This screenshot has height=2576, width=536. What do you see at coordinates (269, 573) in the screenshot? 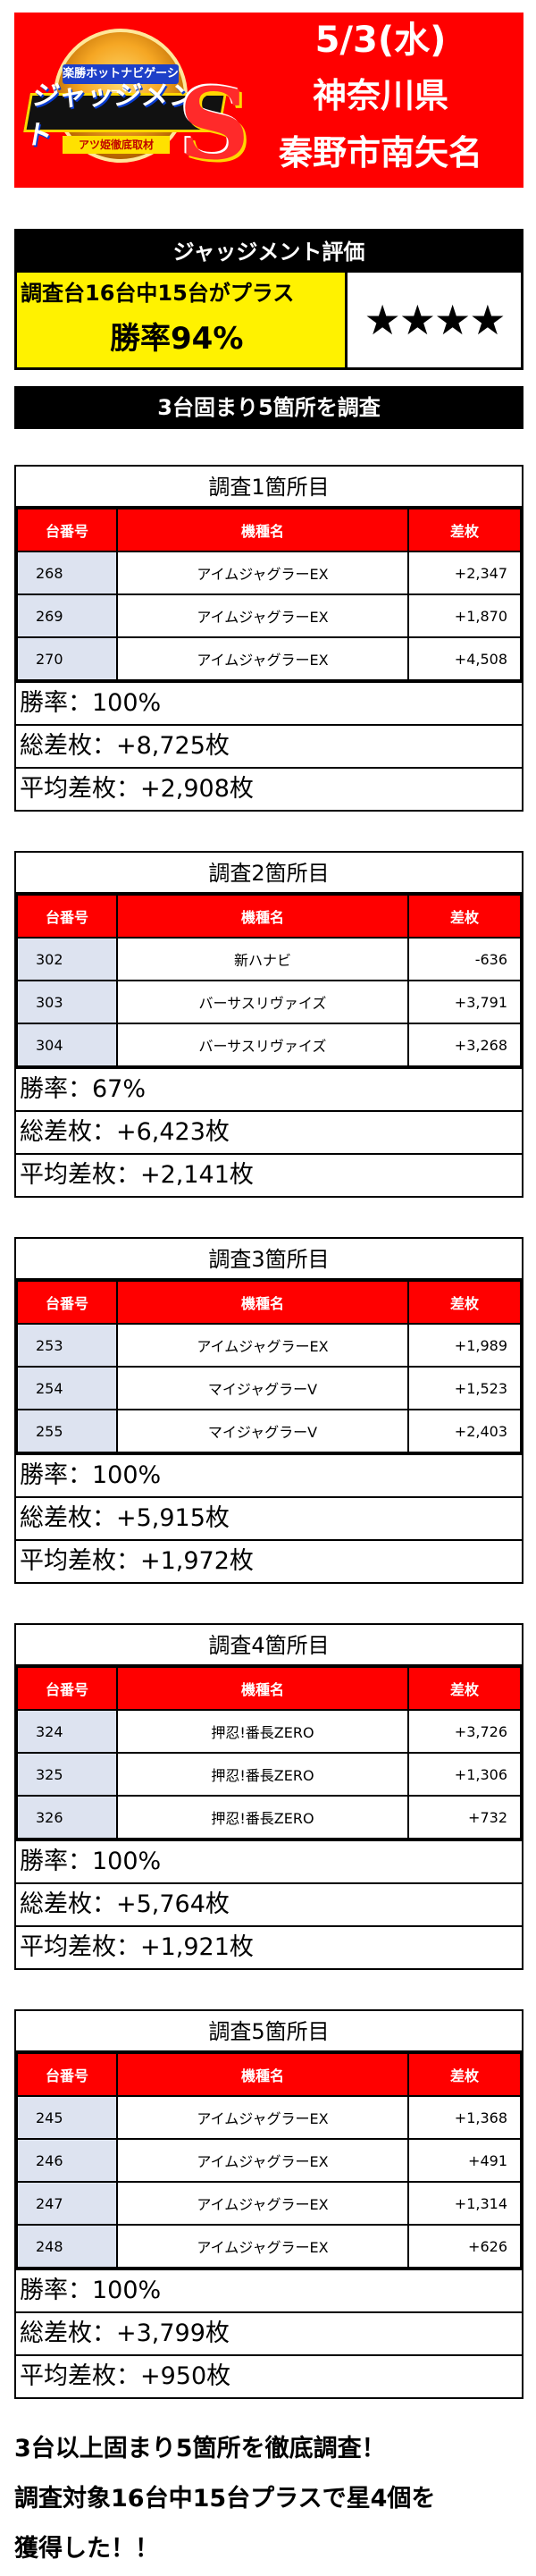
I see `table-row: 268 アイムジャグラーEX +2,347` at bounding box center [269, 573].